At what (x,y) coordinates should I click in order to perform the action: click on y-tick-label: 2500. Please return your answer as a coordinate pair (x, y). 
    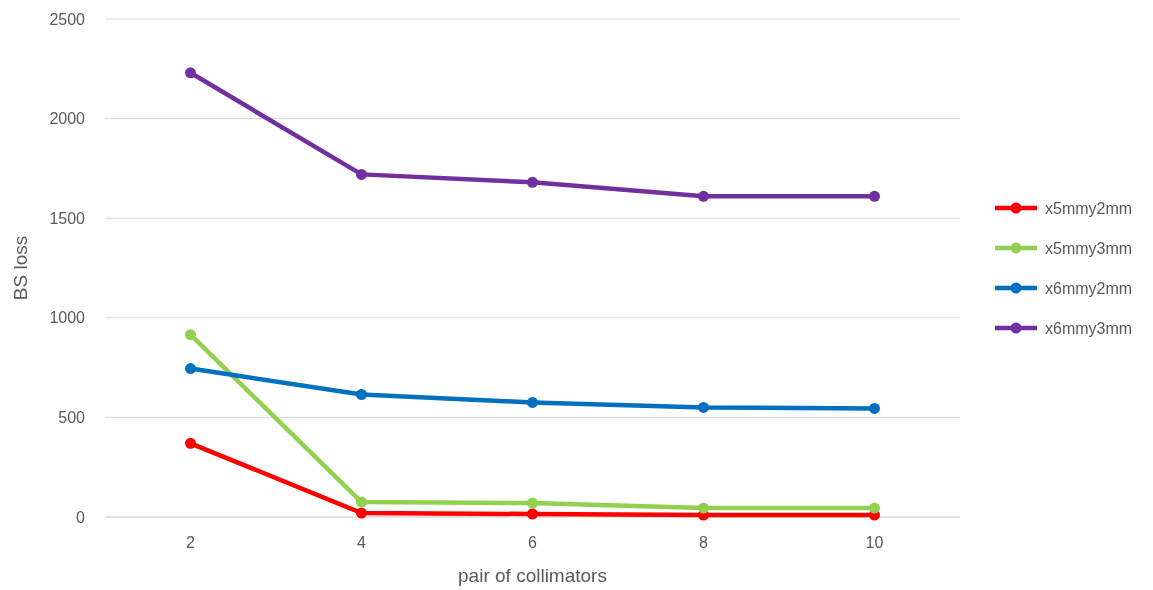
    Looking at the image, I should click on (67, 19).